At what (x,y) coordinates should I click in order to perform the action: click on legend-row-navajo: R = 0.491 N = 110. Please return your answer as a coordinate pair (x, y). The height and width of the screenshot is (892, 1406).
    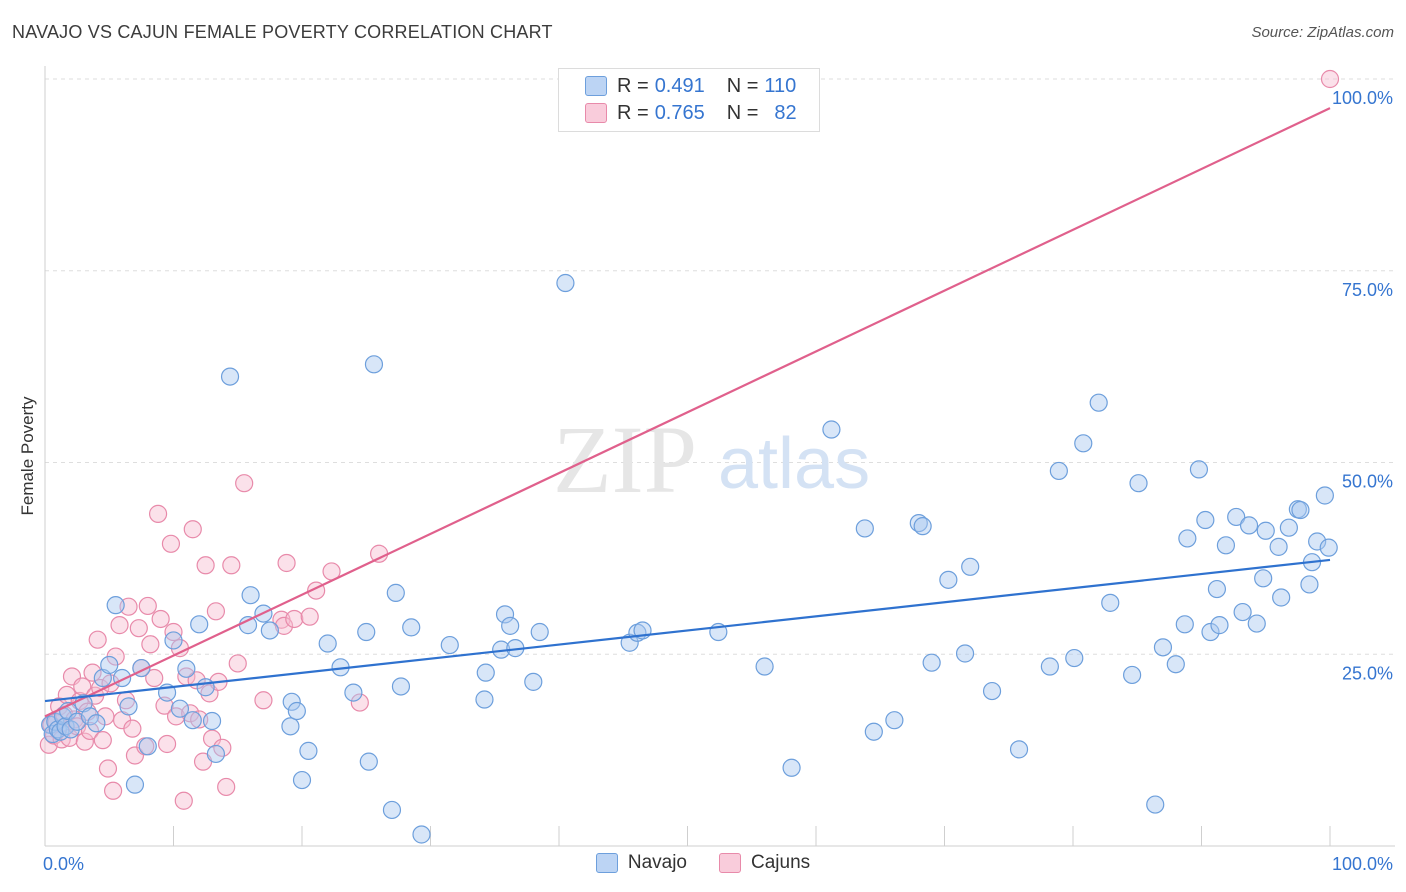
    Looking at the image, I should click on (690, 86).